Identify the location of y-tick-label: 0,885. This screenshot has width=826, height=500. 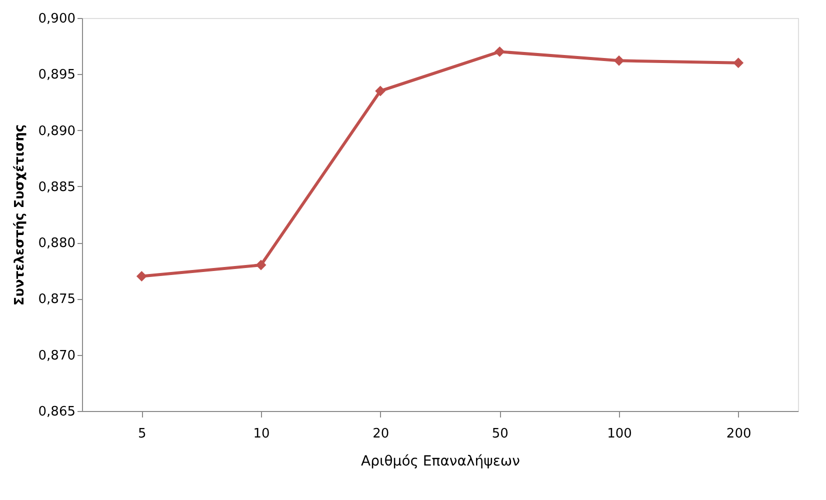
(57, 187).